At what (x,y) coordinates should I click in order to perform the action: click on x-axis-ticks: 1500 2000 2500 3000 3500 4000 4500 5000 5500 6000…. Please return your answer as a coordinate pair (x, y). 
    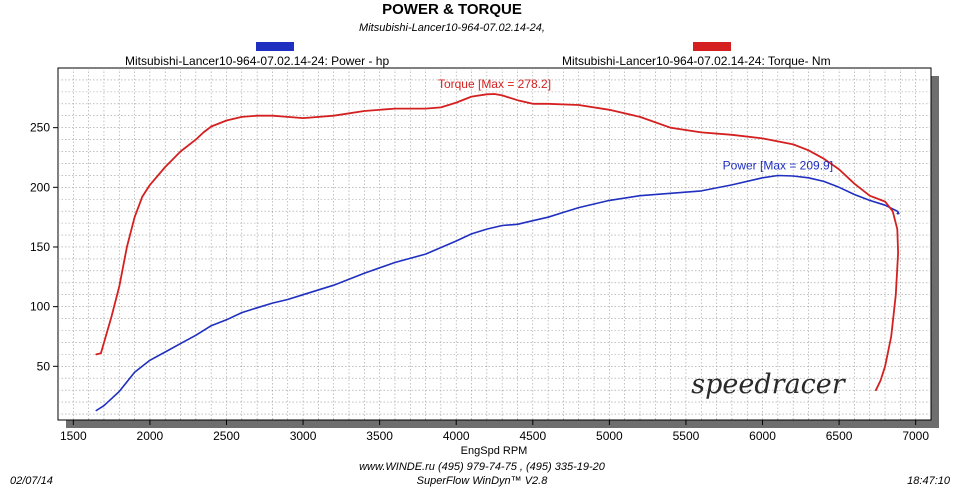
    Looking at the image, I should click on (494, 431).